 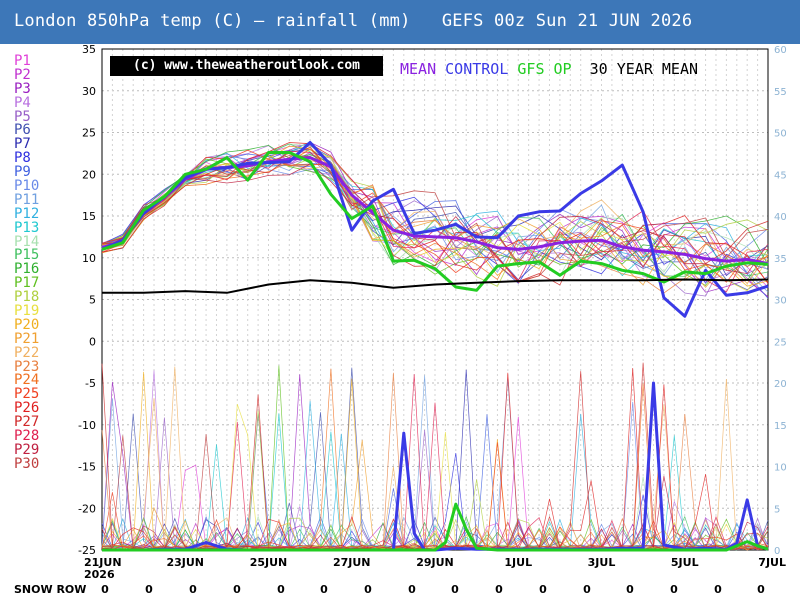 I want to click on x-tick-label: 1JUL, so click(x=518, y=562).